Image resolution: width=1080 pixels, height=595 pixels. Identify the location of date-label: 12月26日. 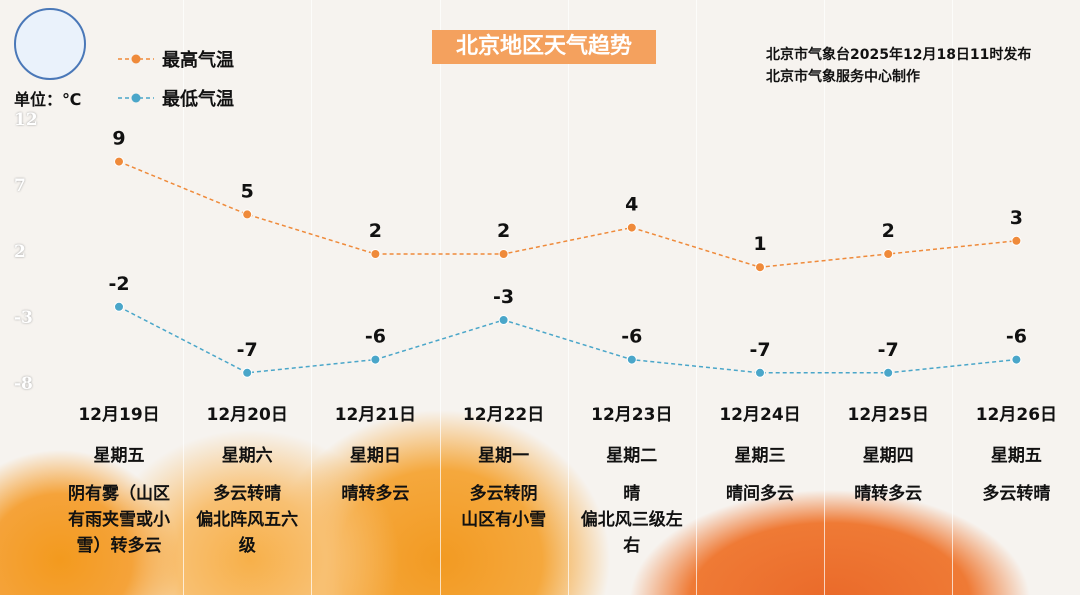
(1016, 415).